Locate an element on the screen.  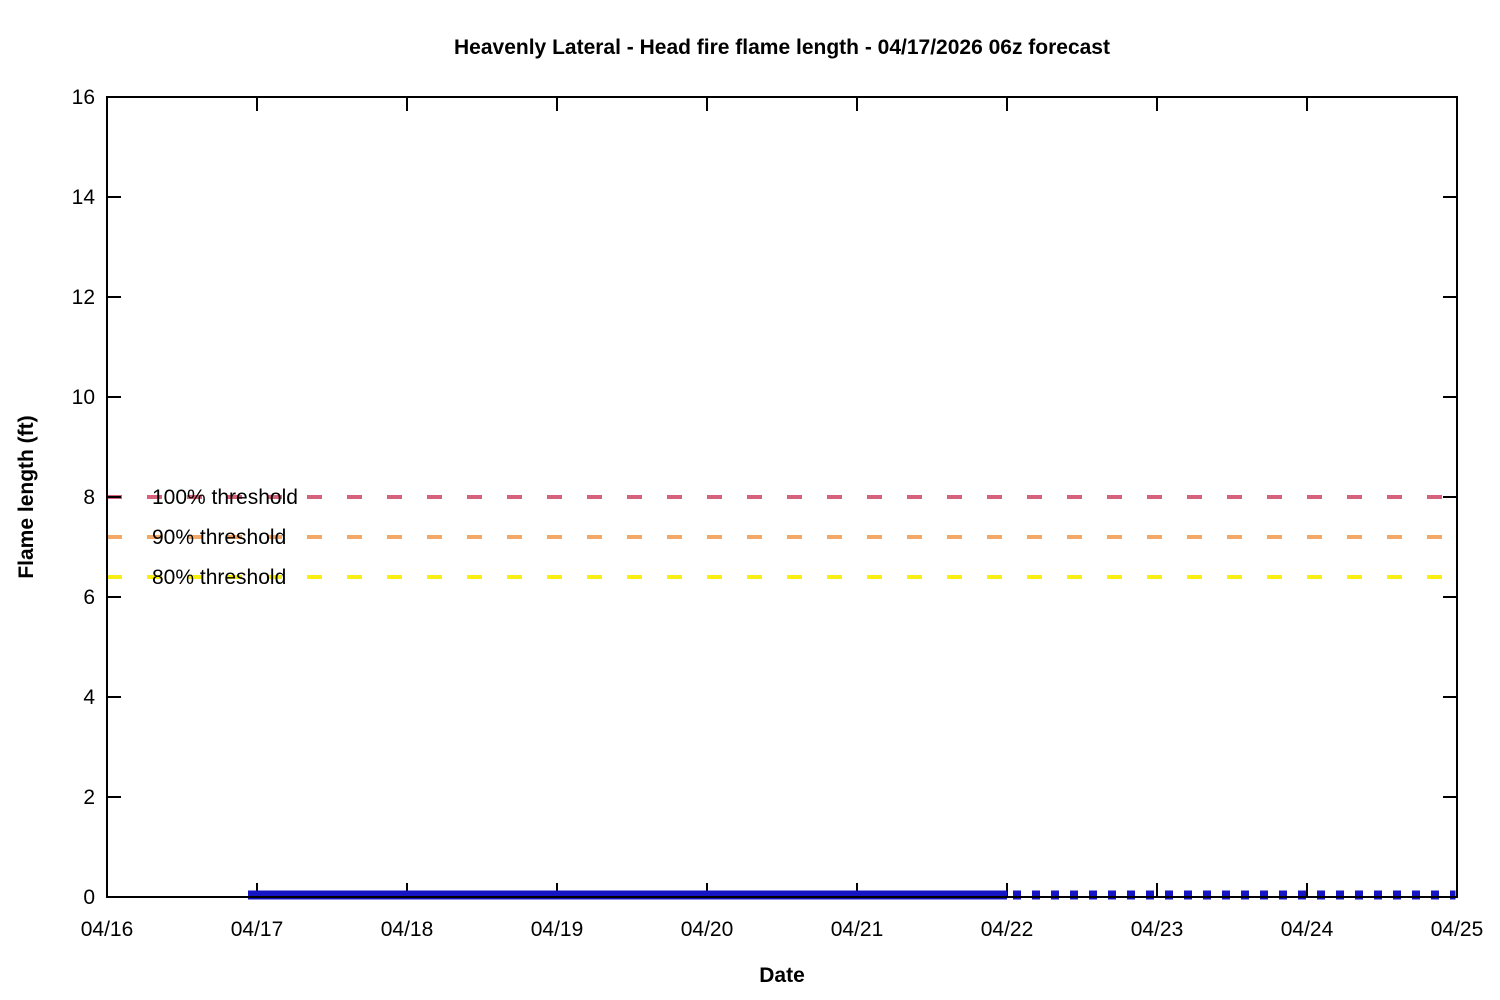
x-tick-label: 04/17 is located at coordinates (257, 929).